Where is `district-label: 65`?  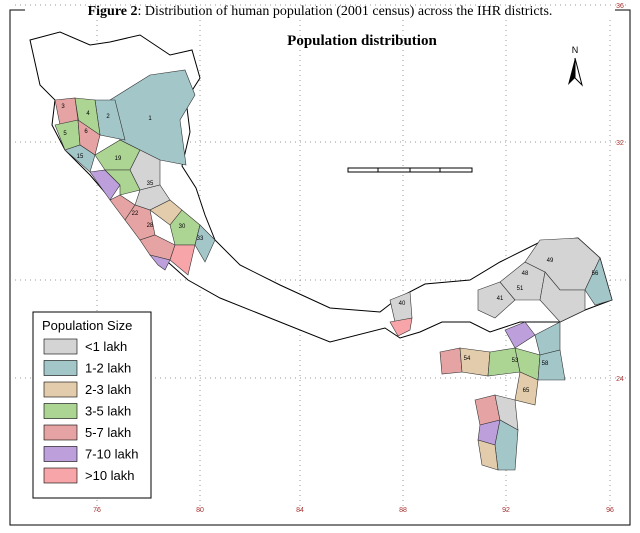
district-label: 65 is located at coordinates (526, 391).